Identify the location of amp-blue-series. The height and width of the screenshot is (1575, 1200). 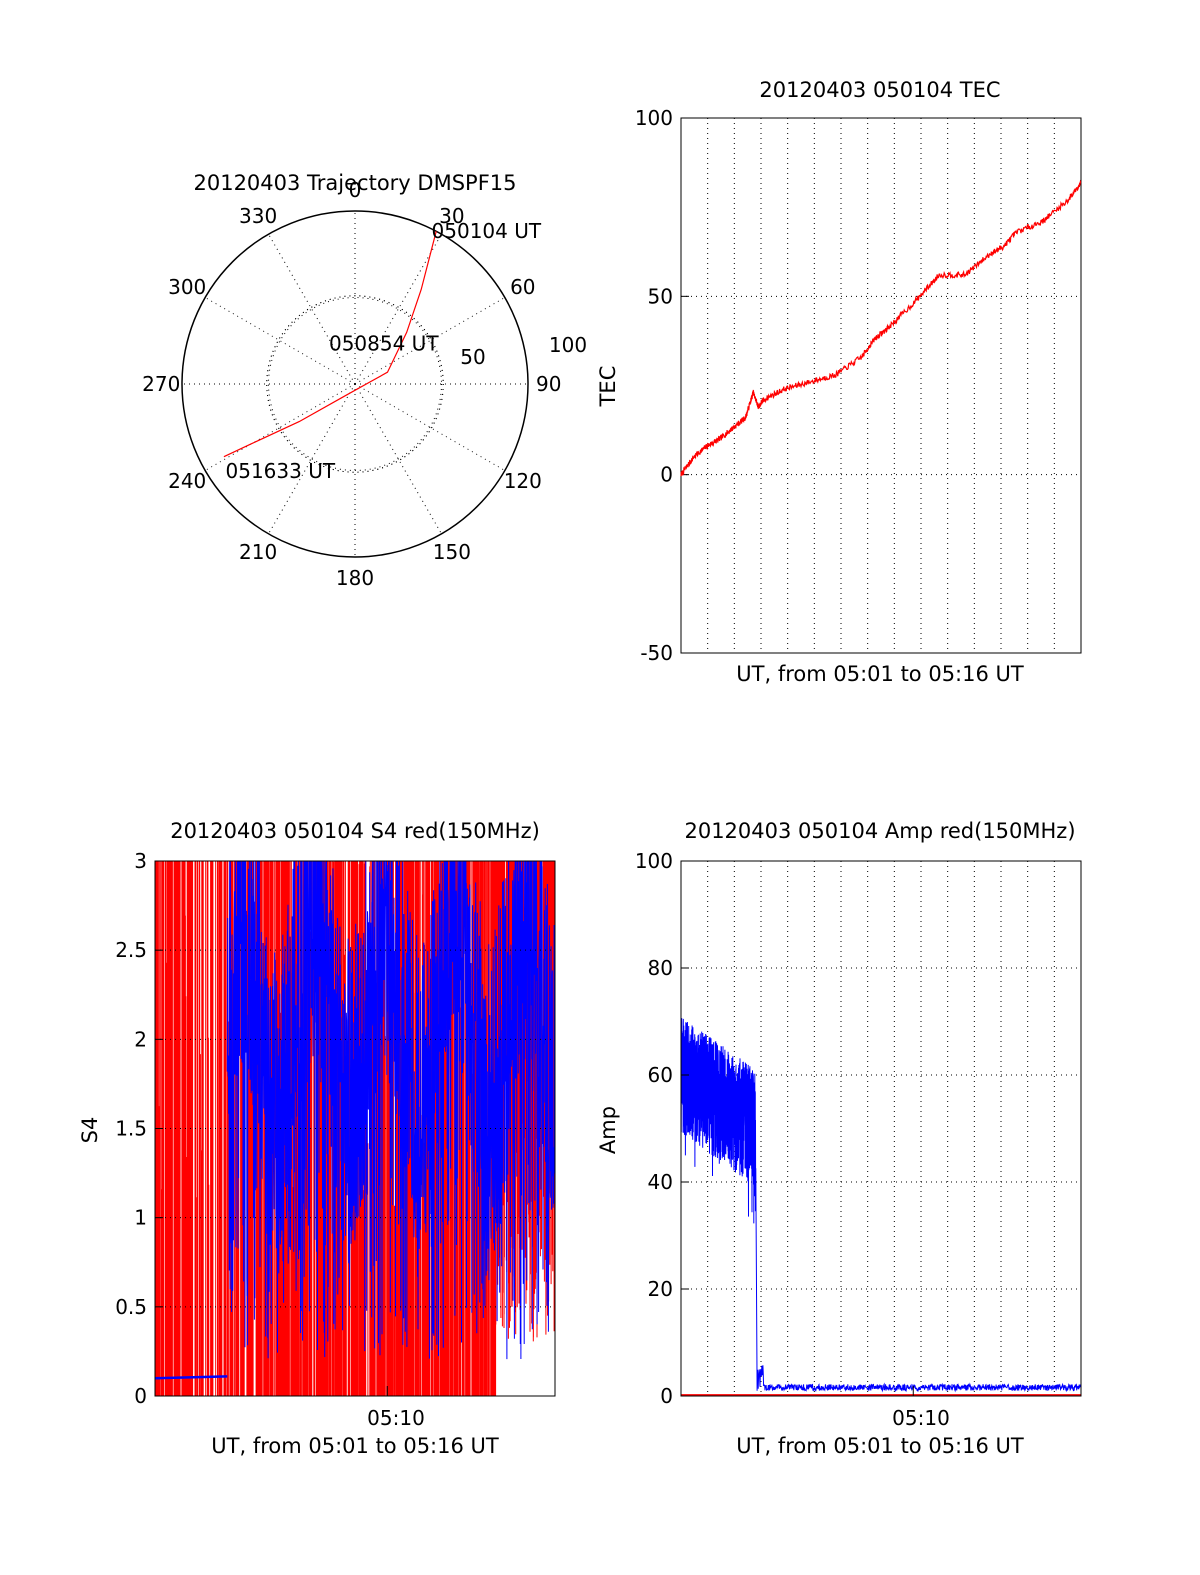
(881, 1205).